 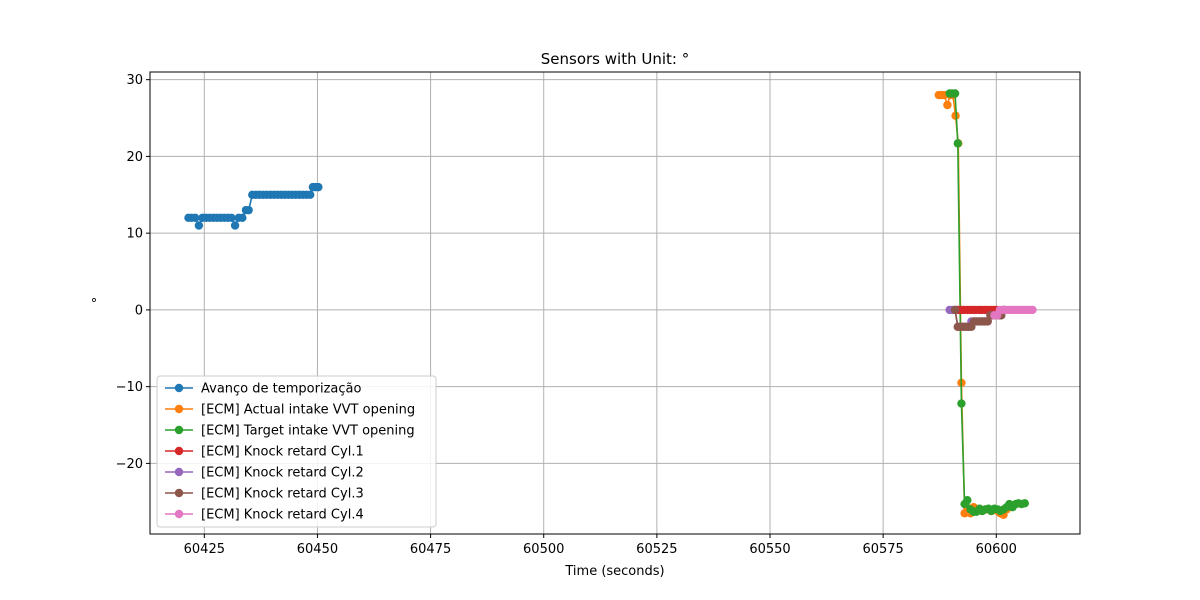 What do you see at coordinates (996, 549) in the screenshot?
I see `x-tick-label: 60600` at bounding box center [996, 549].